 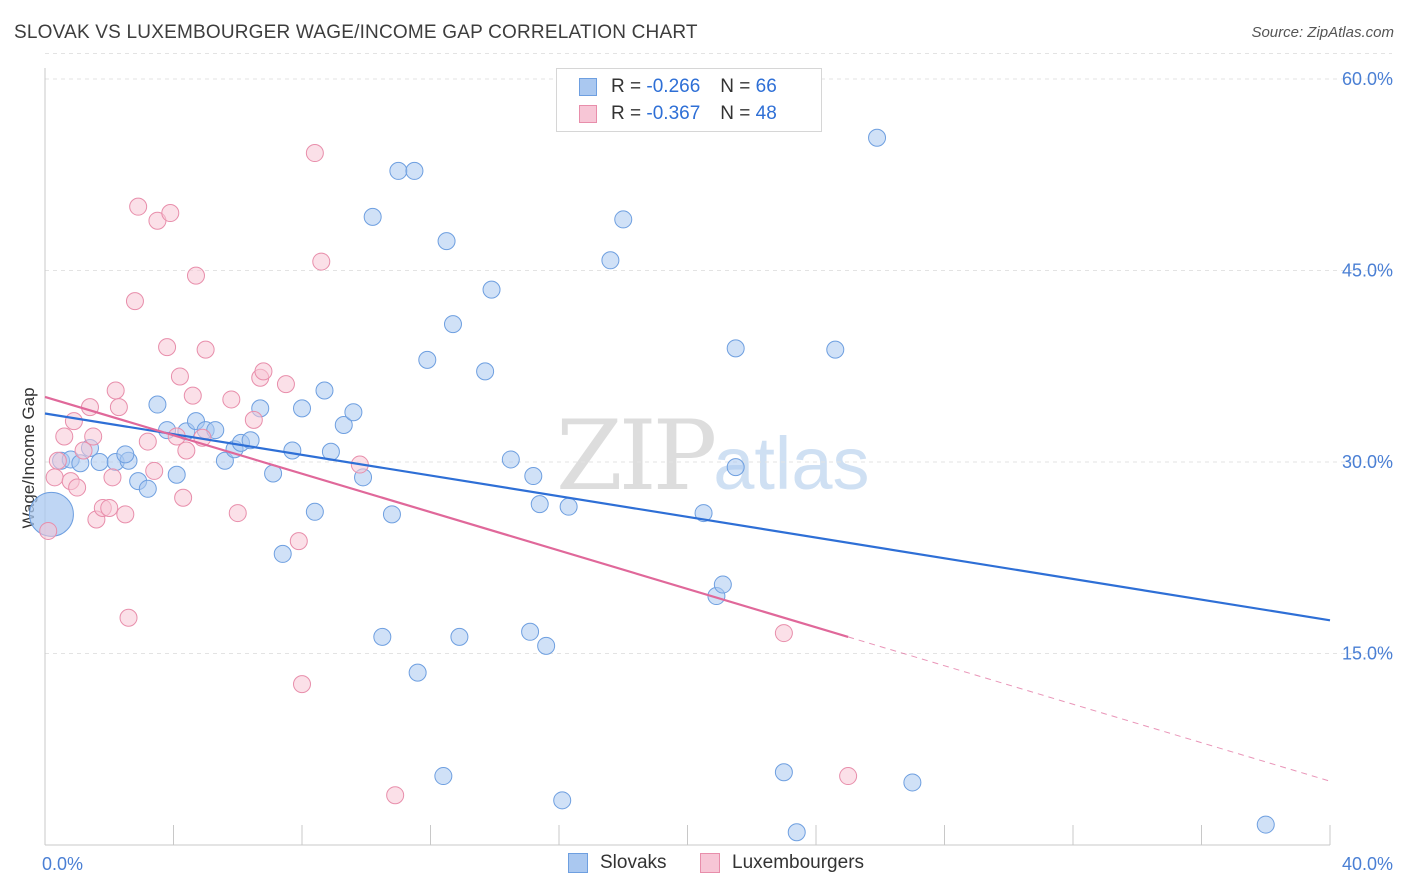 I want to click on y-axis-label: Wage/Income Gap, so click(x=28, y=457).